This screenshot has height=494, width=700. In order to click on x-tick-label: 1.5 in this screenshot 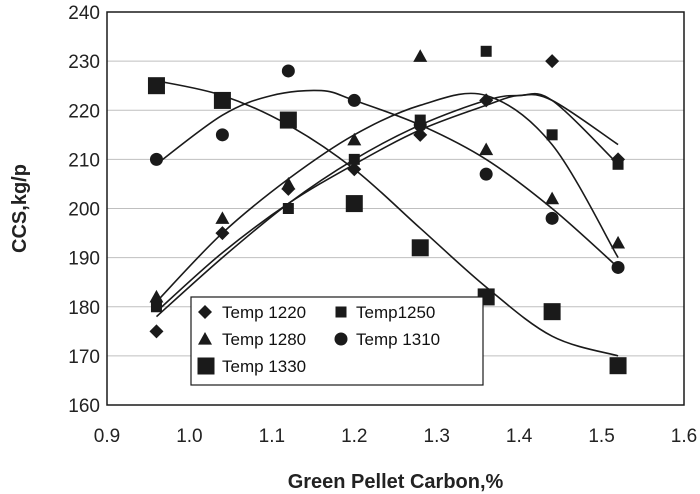, I will do `click(601, 436)`.